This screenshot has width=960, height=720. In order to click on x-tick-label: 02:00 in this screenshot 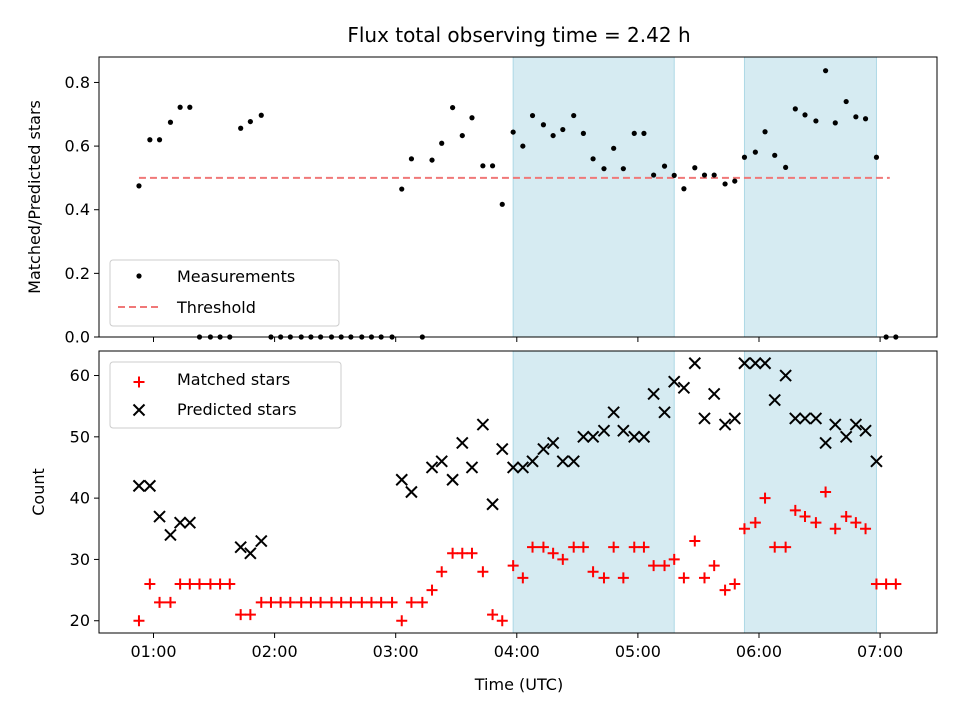, I will do `click(275, 651)`.